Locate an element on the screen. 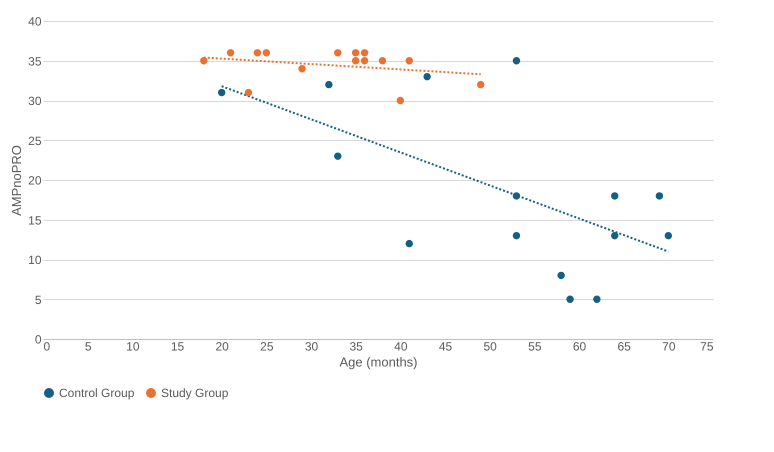 This screenshot has width=774, height=452. legend-label: Control Group is located at coordinates (97, 393).